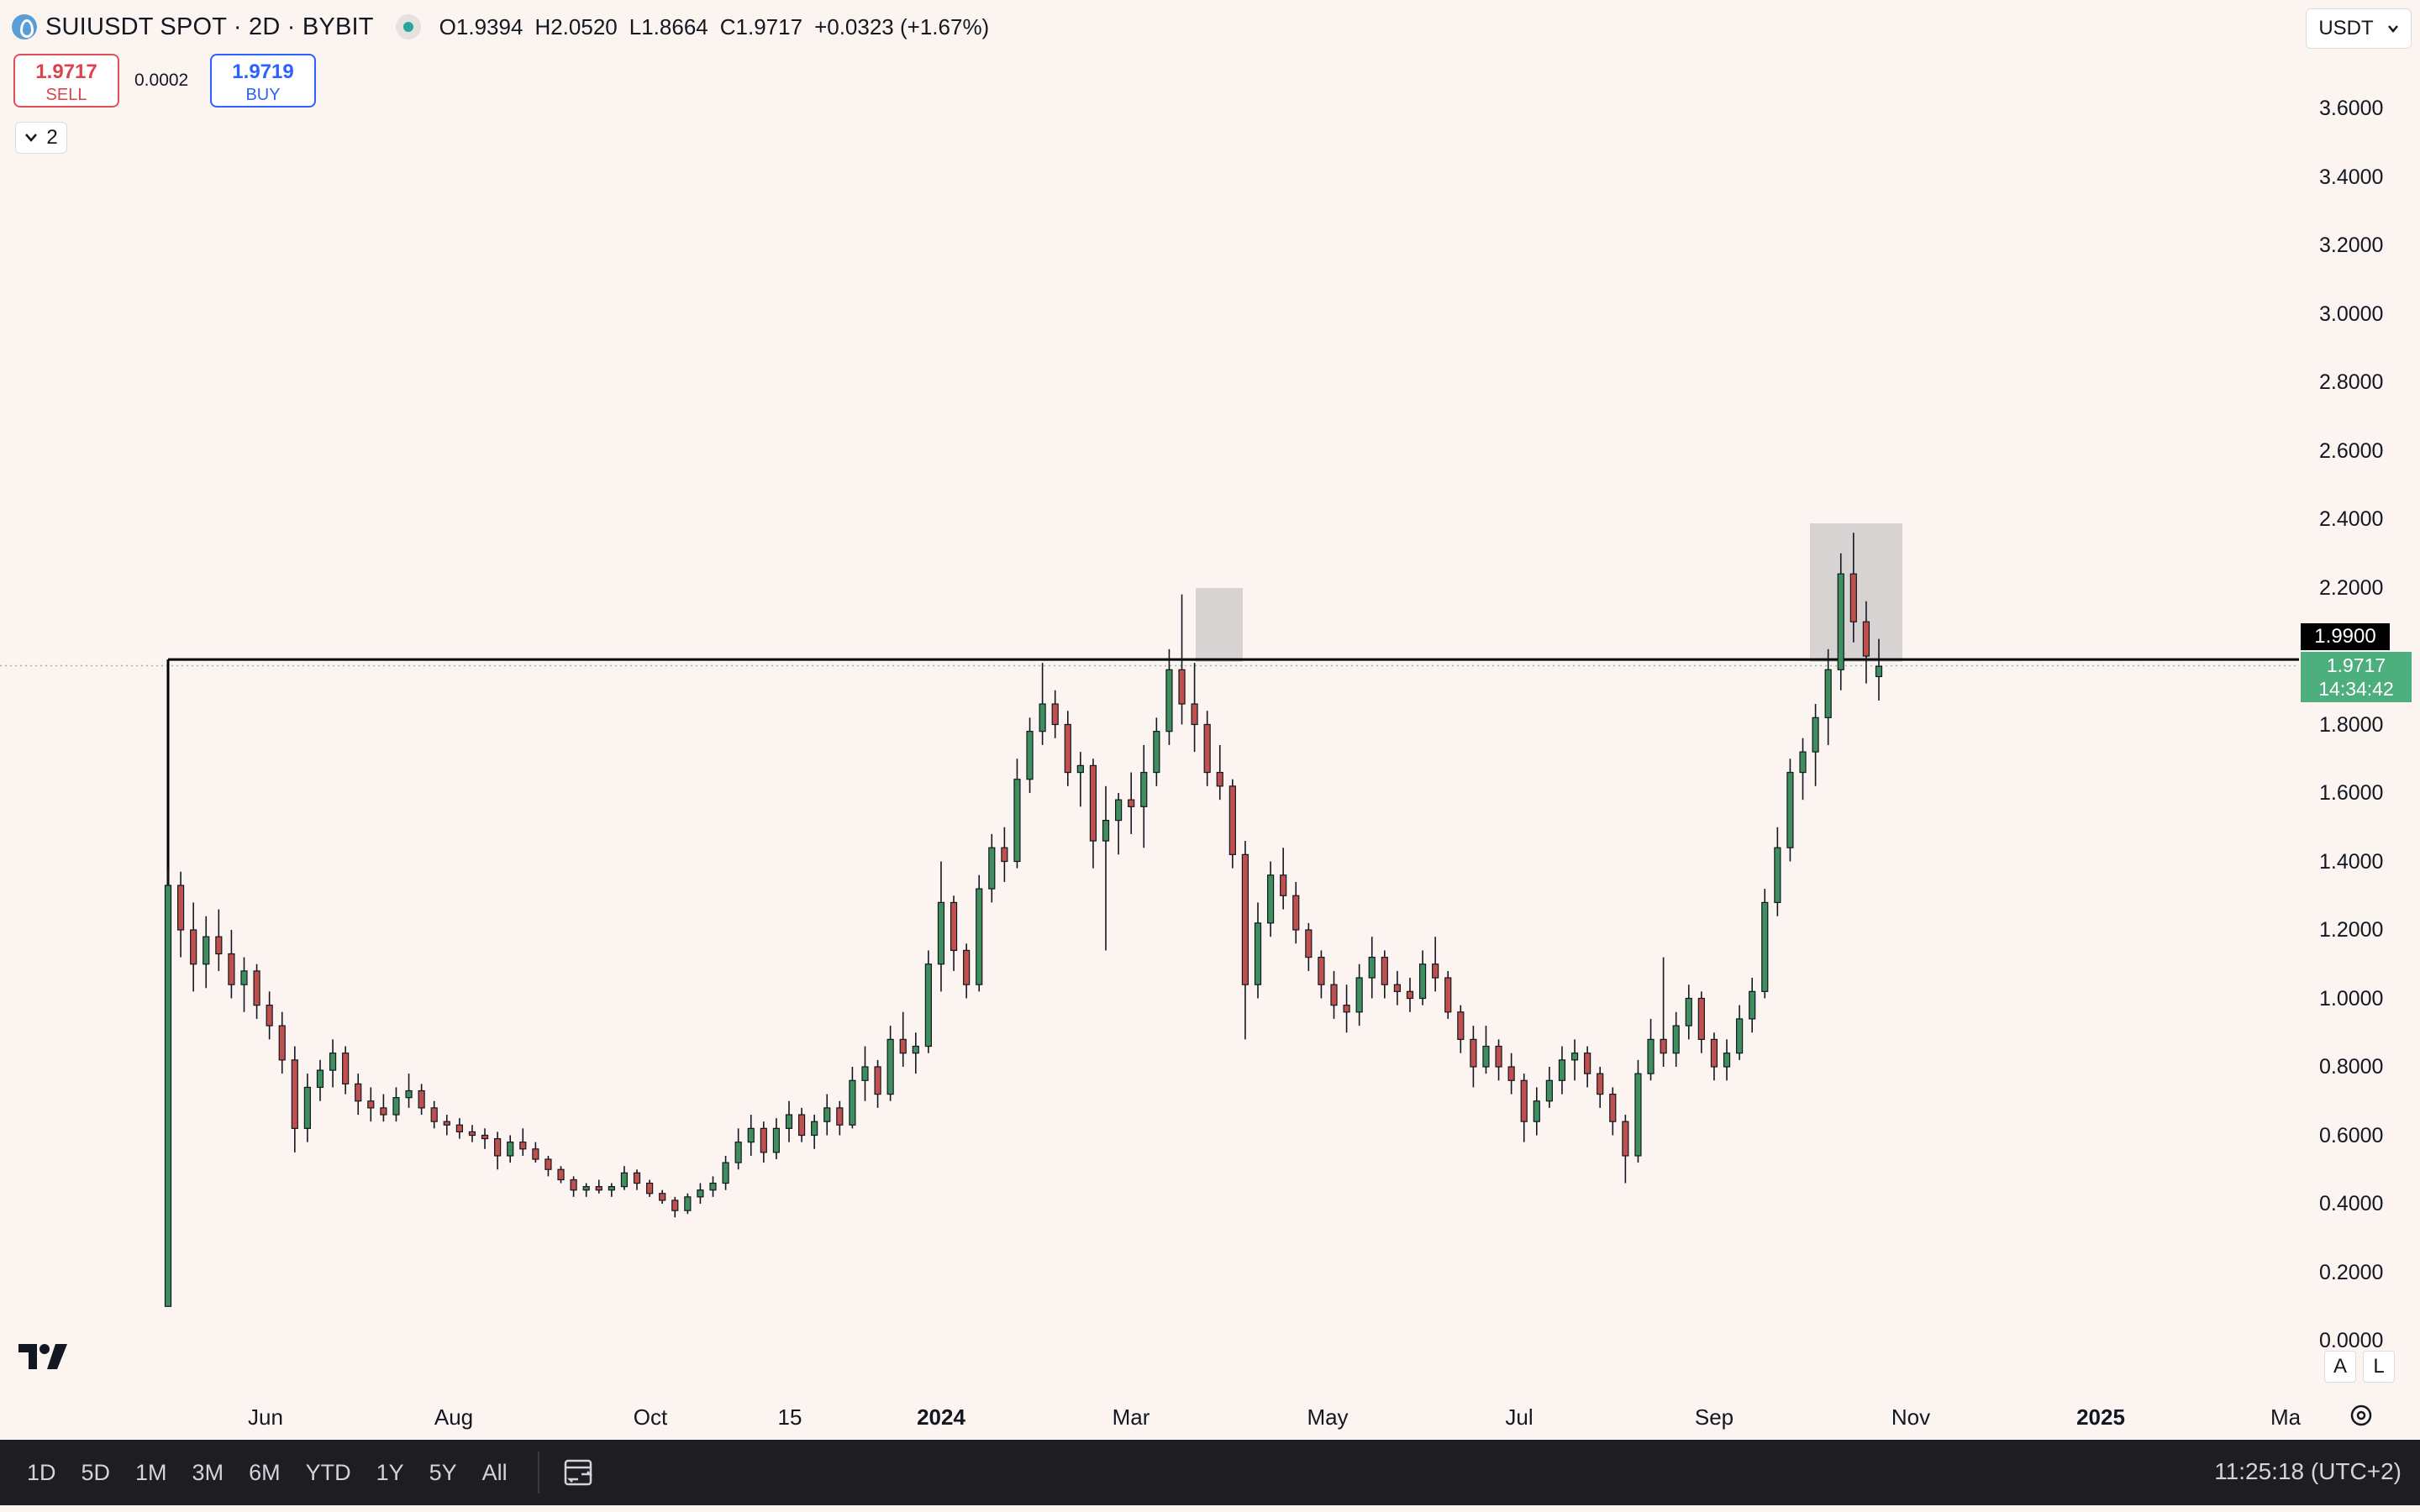 The width and height of the screenshot is (2420, 1512). Describe the element at coordinates (2356, 689) in the screenshot. I see `bar-countdown: 14:34:42` at that location.